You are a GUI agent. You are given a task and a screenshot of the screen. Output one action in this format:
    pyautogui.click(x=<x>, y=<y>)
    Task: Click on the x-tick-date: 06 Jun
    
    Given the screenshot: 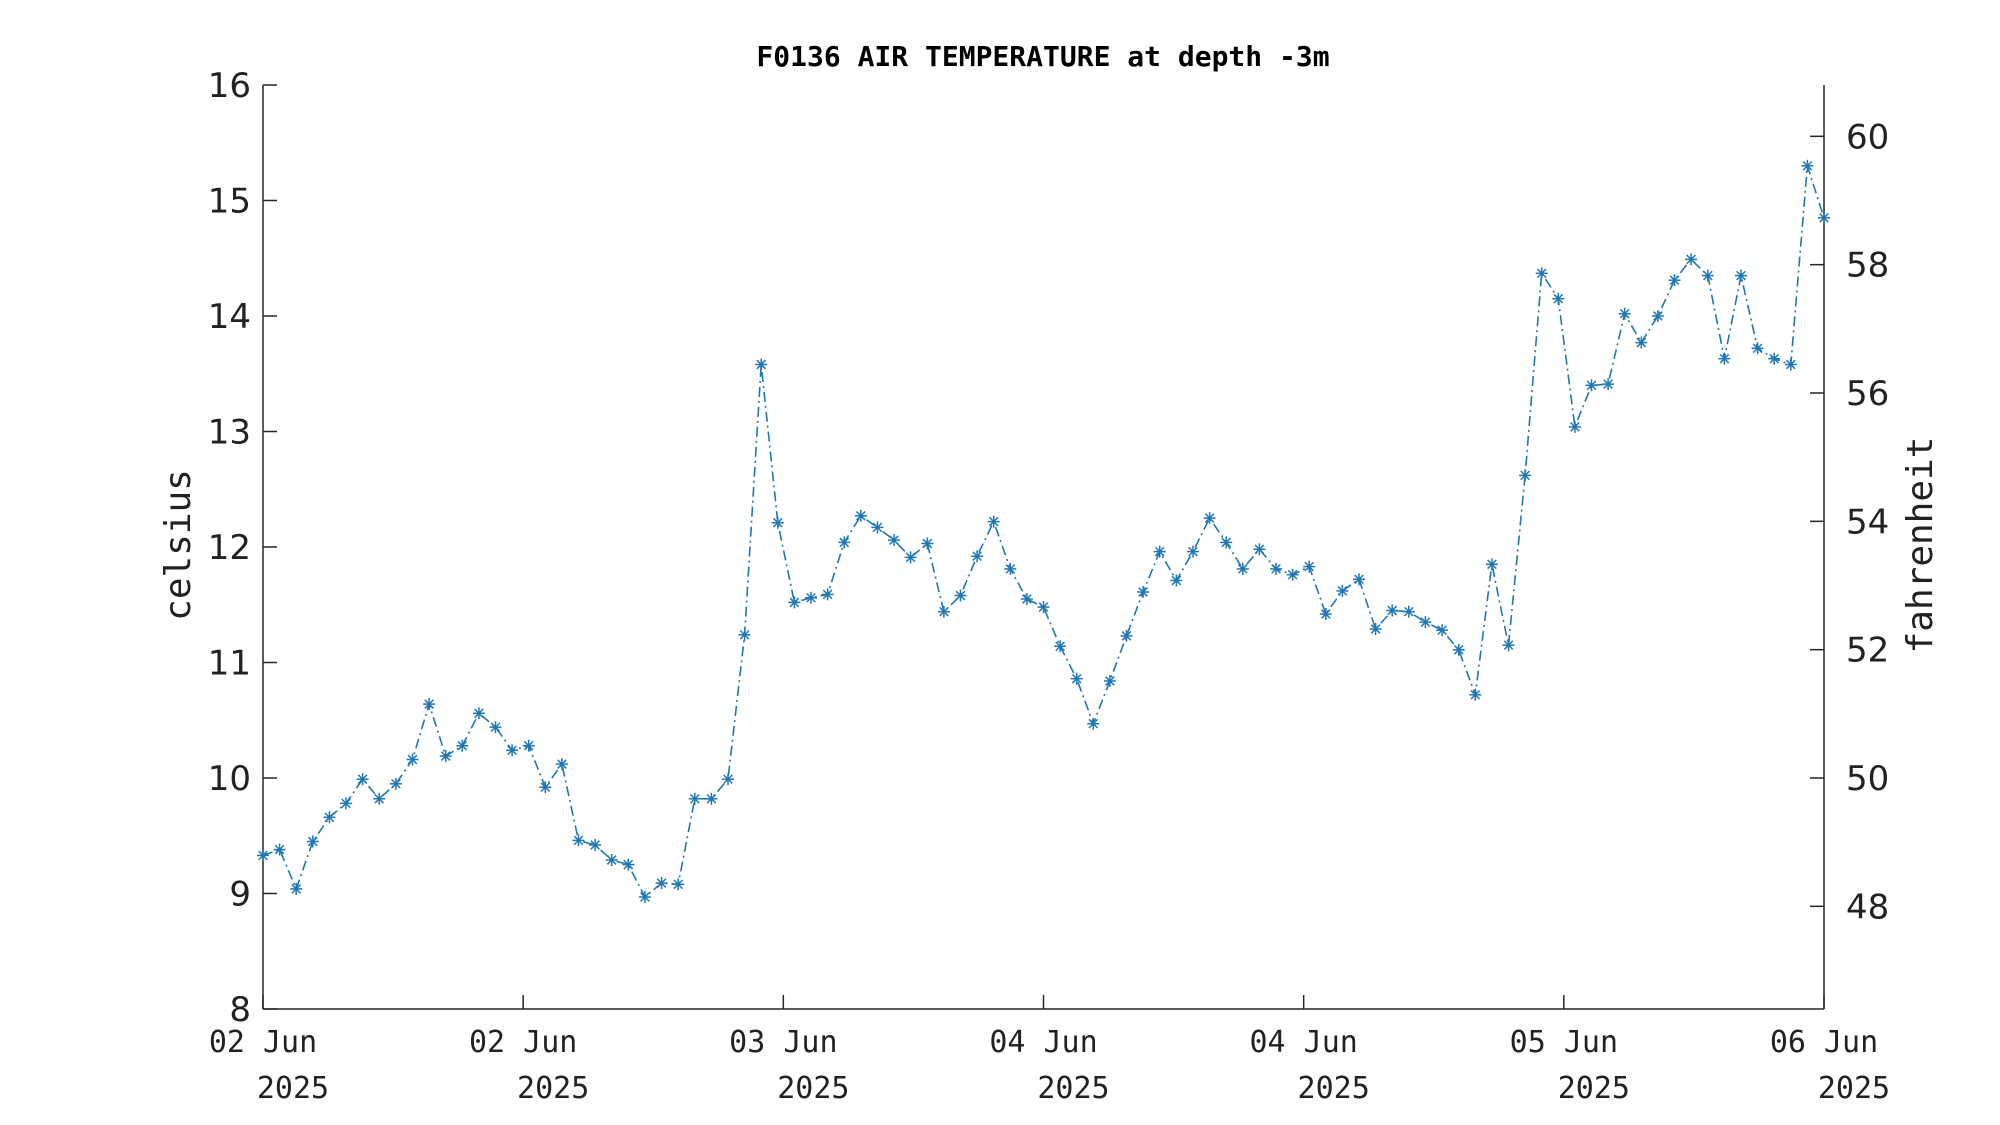 What is the action you would take?
    pyautogui.click(x=1824, y=1042)
    